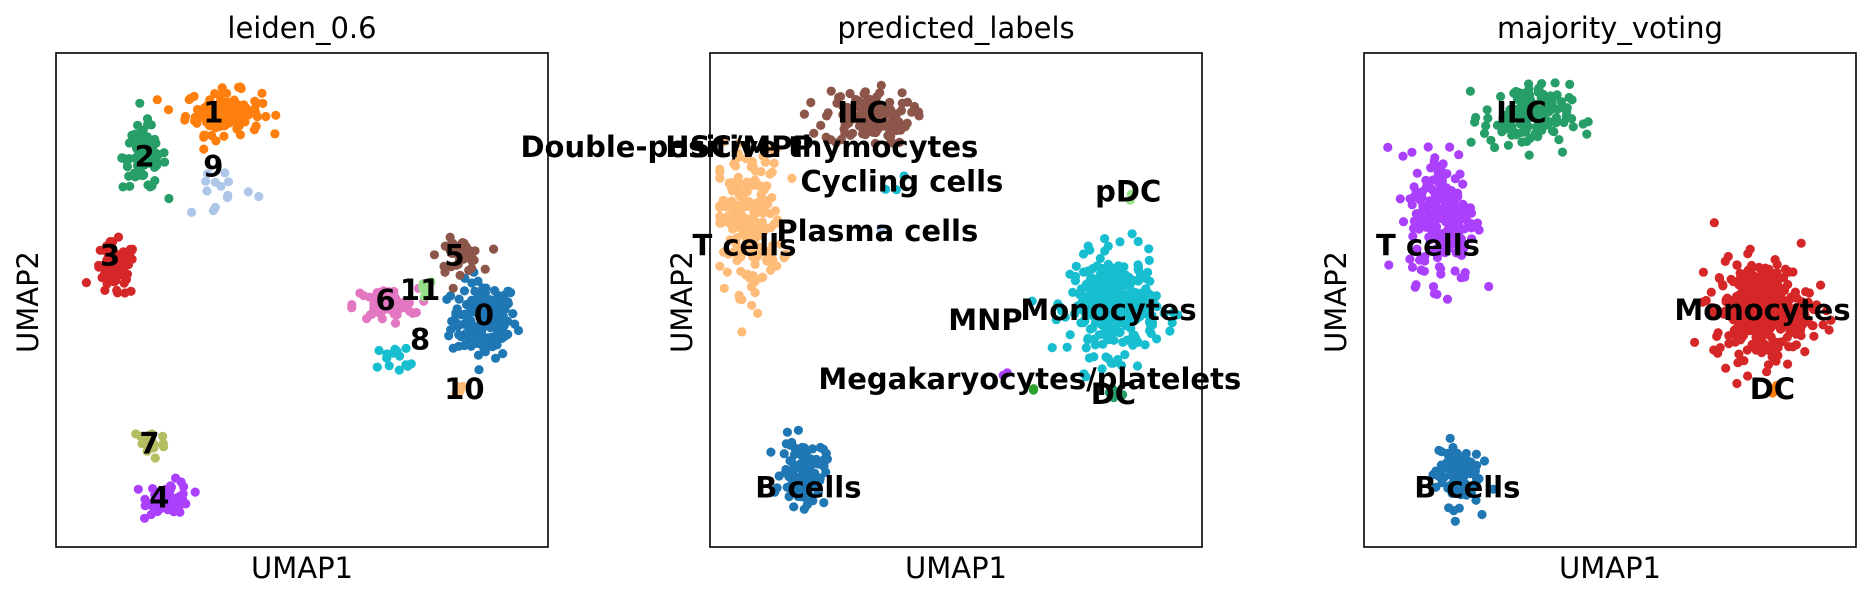 This screenshot has height=607, width=1870. I want to click on point-dc, so click(1772, 392).